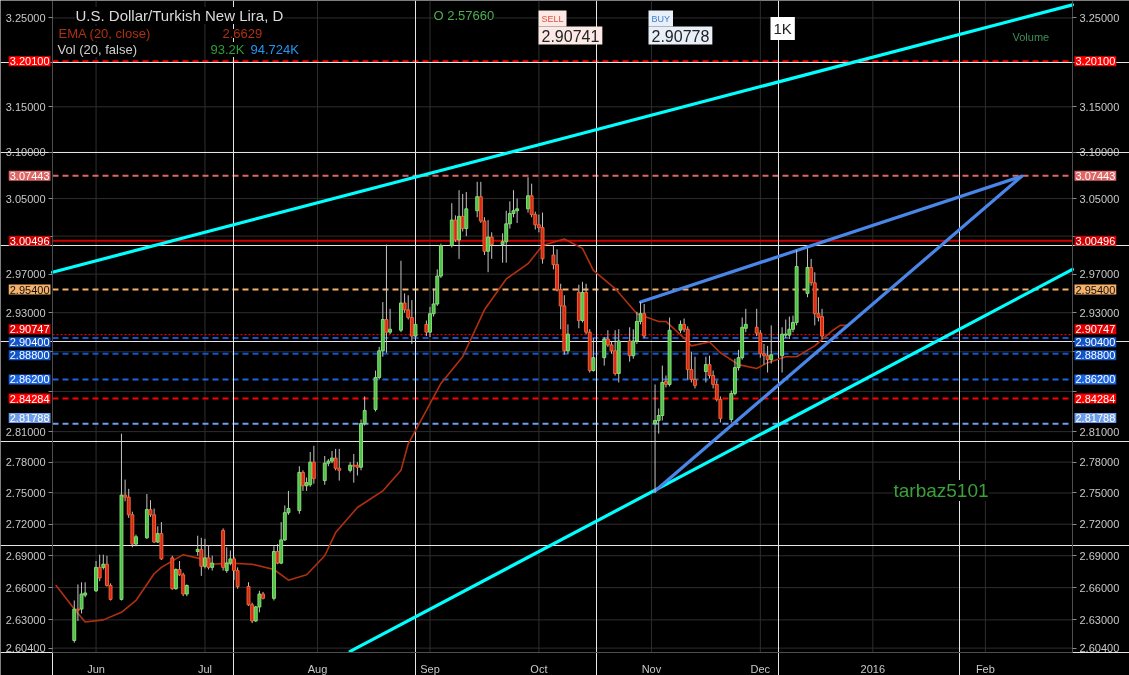 Image resolution: width=1129 pixels, height=675 pixels. Describe the element at coordinates (985, 668) in the screenshot. I see `x-tick-label: Feb` at that location.